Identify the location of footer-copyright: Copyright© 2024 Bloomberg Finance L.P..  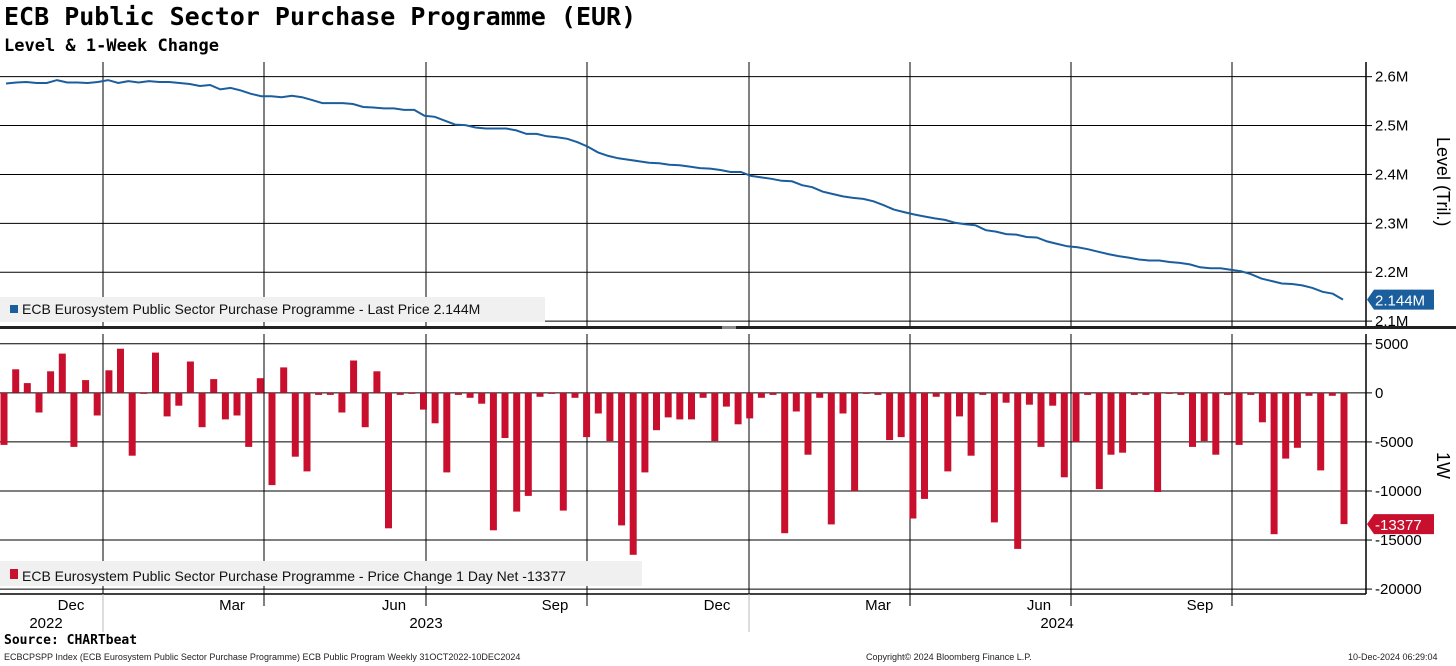
(949, 657).